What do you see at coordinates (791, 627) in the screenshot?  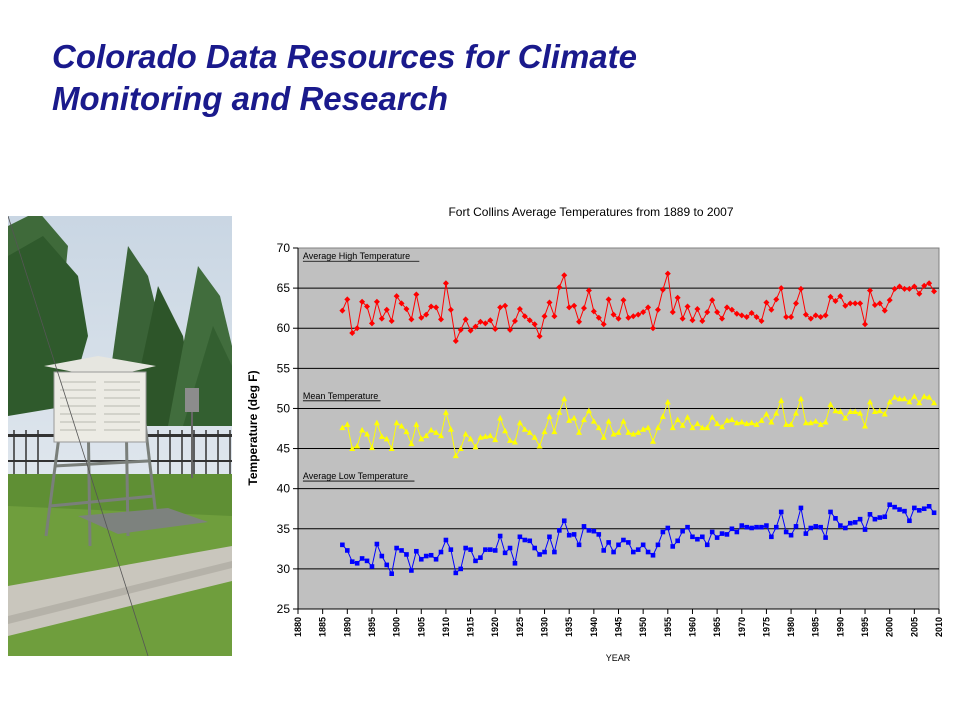 I see `x-tick-label: 1980` at bounding box center [791, 627].